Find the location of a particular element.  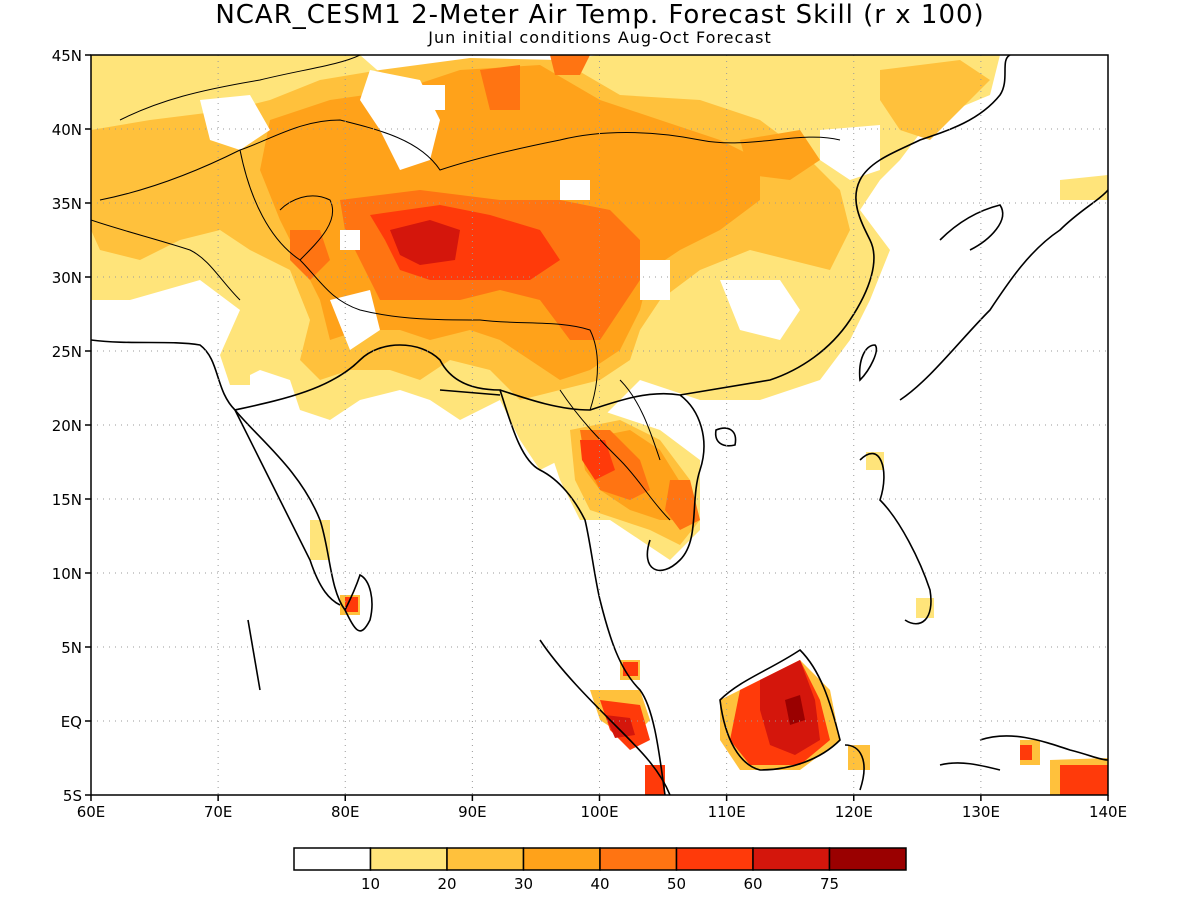

lat-tick-label: 5N is located at coordinates (71, 648).